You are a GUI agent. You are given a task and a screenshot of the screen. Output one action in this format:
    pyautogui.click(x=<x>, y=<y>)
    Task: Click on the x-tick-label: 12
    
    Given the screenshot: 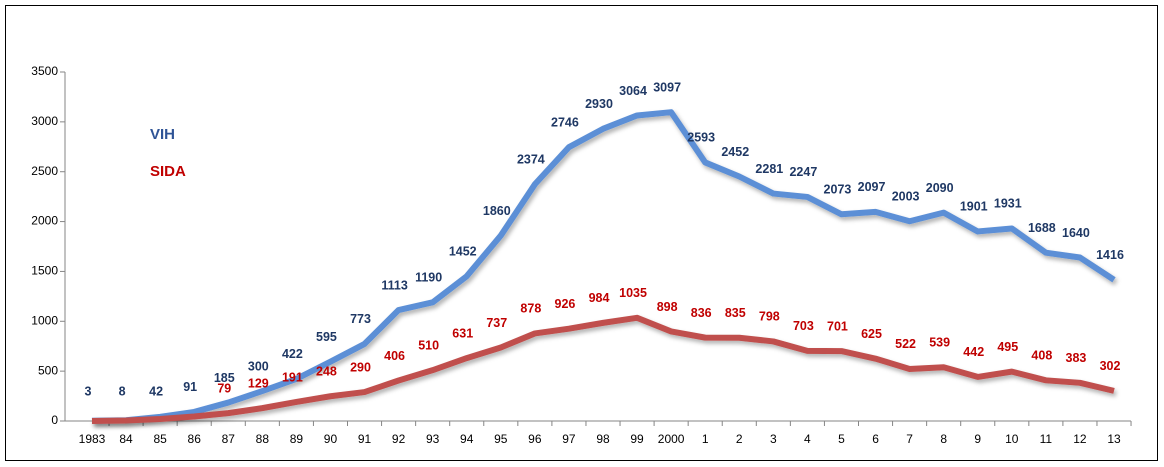 What is the action you would take?
    pyautogui.click(x=1080, y=439)
    